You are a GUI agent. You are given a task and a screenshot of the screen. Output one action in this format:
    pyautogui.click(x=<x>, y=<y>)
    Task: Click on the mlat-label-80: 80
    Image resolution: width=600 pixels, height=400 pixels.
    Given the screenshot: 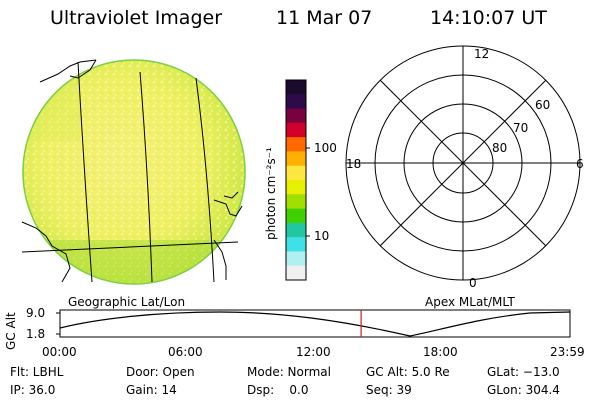 What is the action you would take?
    pyautogui.click(x=500, y=148)
    